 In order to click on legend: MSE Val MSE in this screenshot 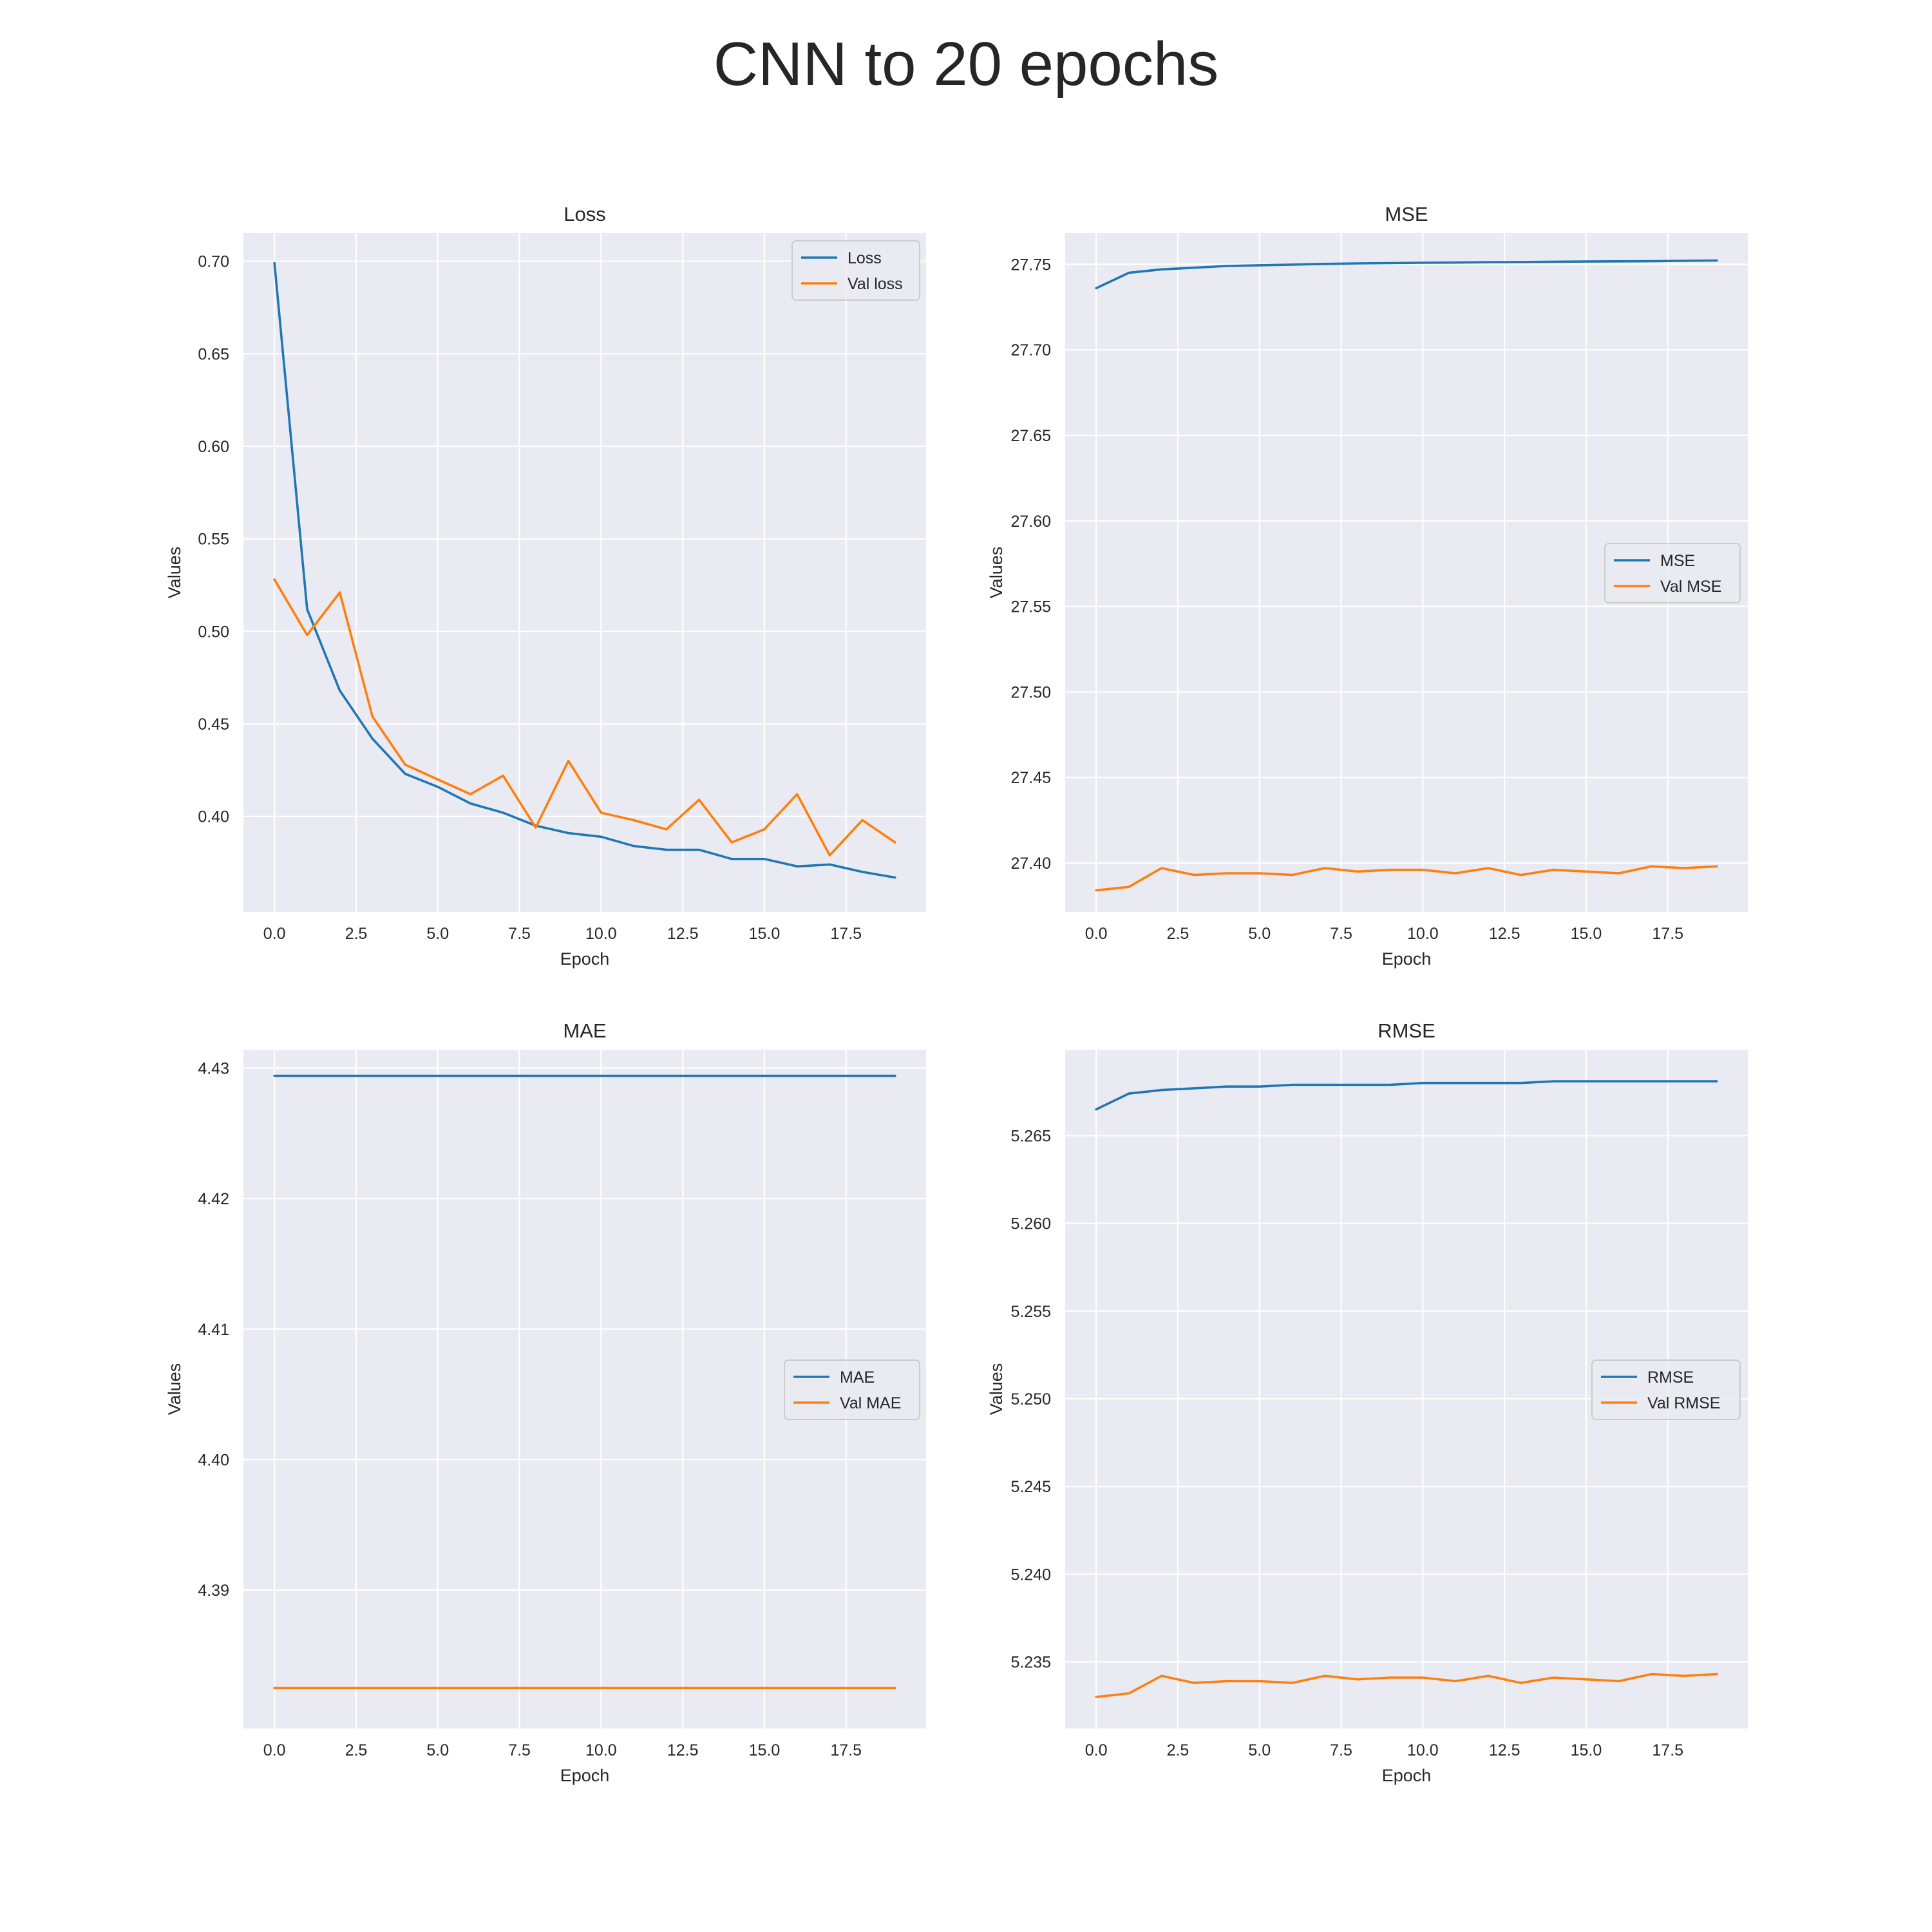, I will do `click(1673, 573)`.